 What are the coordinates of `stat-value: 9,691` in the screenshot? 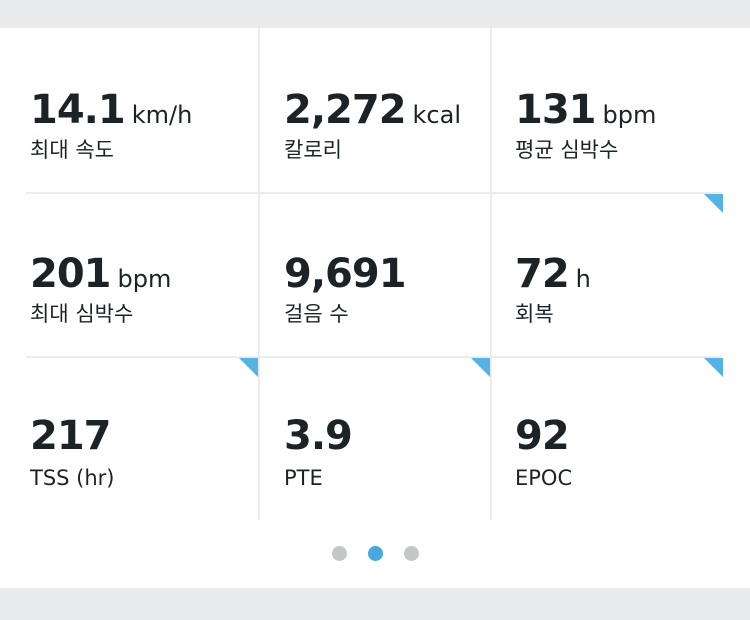 It's located at (345, 274).